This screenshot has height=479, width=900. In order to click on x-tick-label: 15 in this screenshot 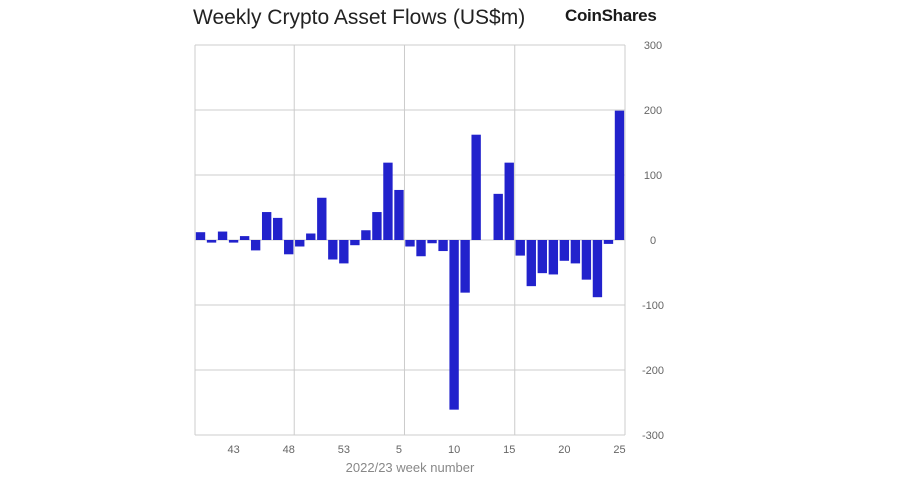, I will do `click(509, 450)`.